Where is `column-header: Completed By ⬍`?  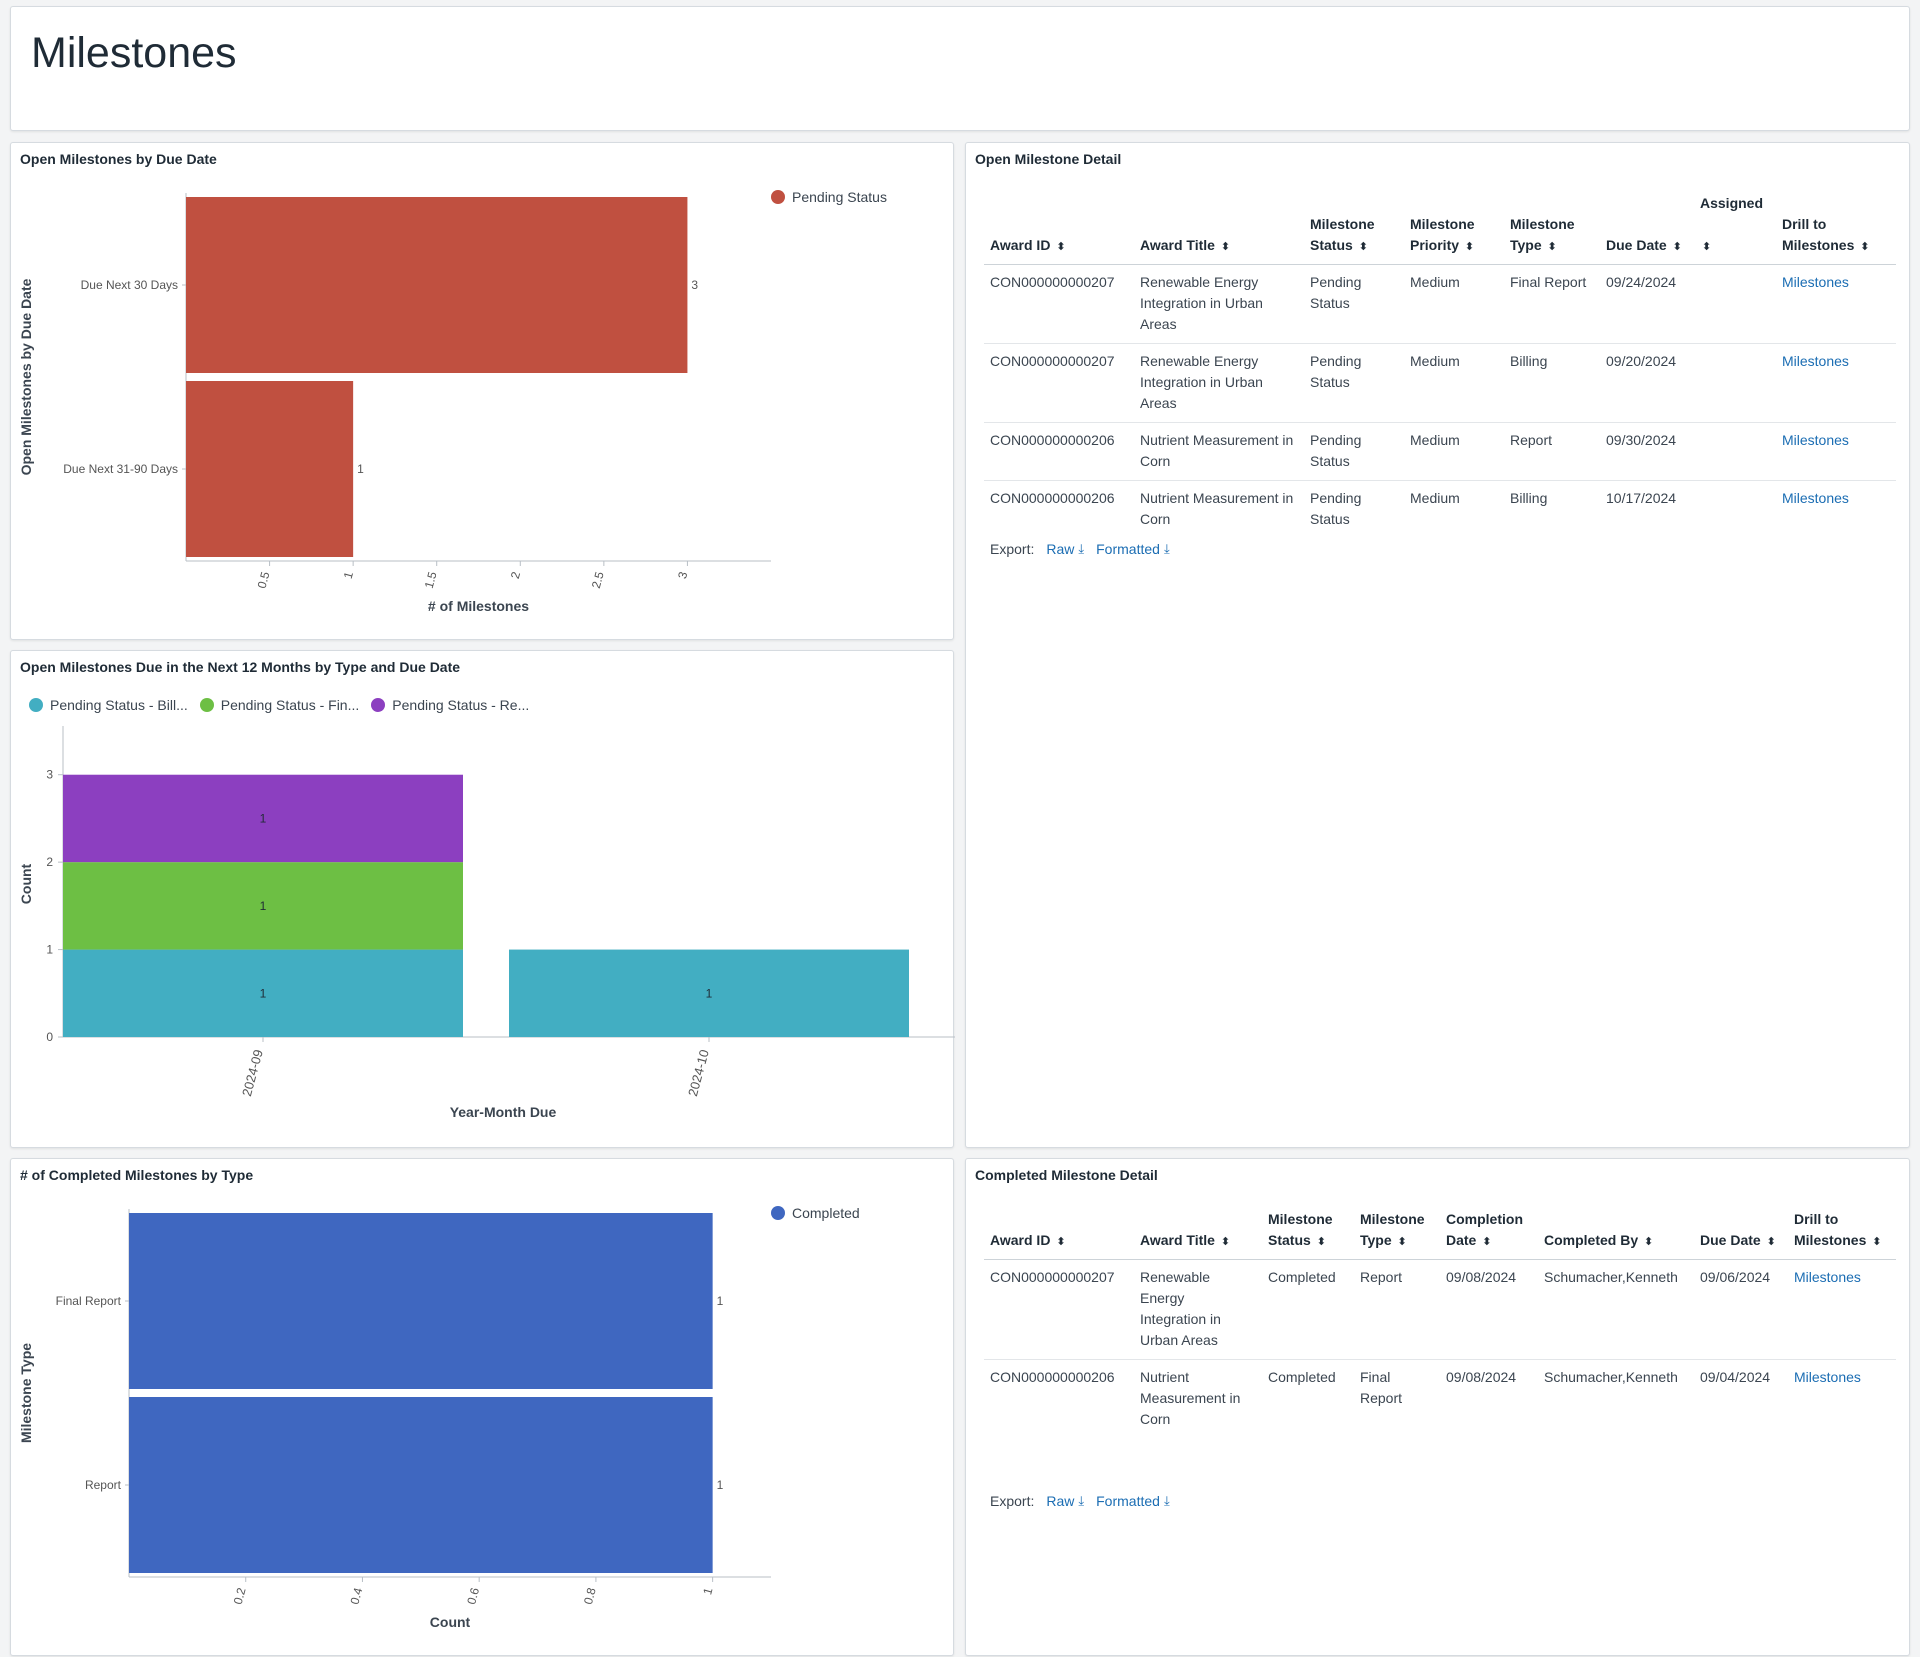
column-header: Completed By ⬍ is located at coordinates (1616, 1232).